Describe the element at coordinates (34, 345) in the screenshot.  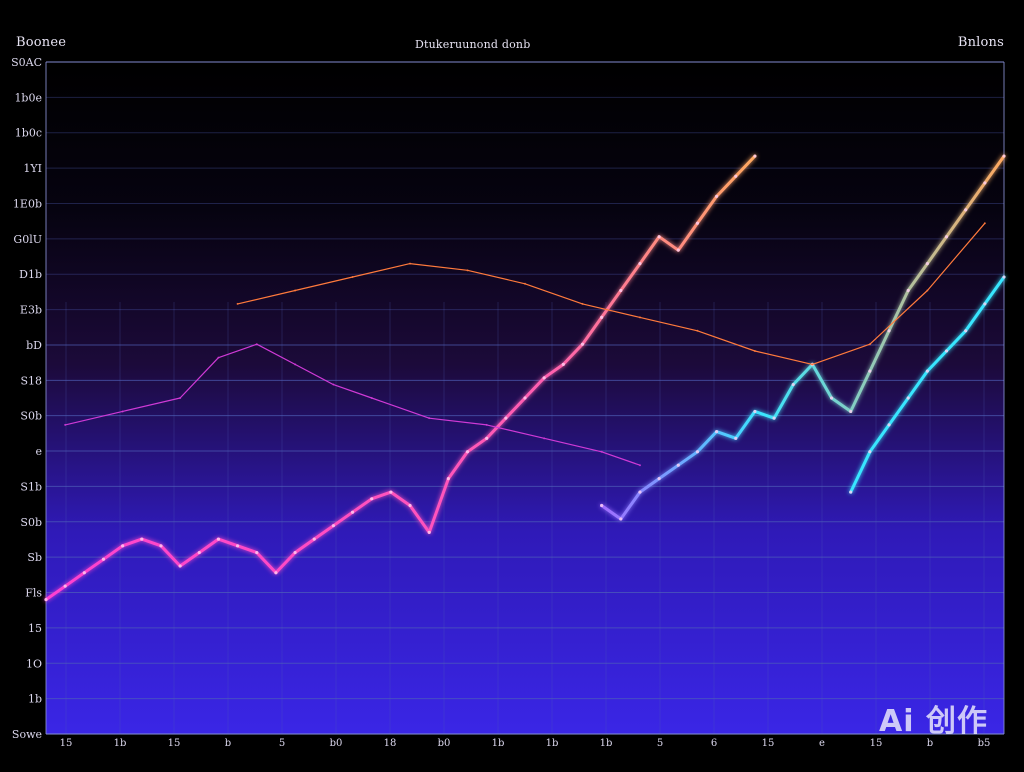
I see `y-tick-label: bD` at that location.